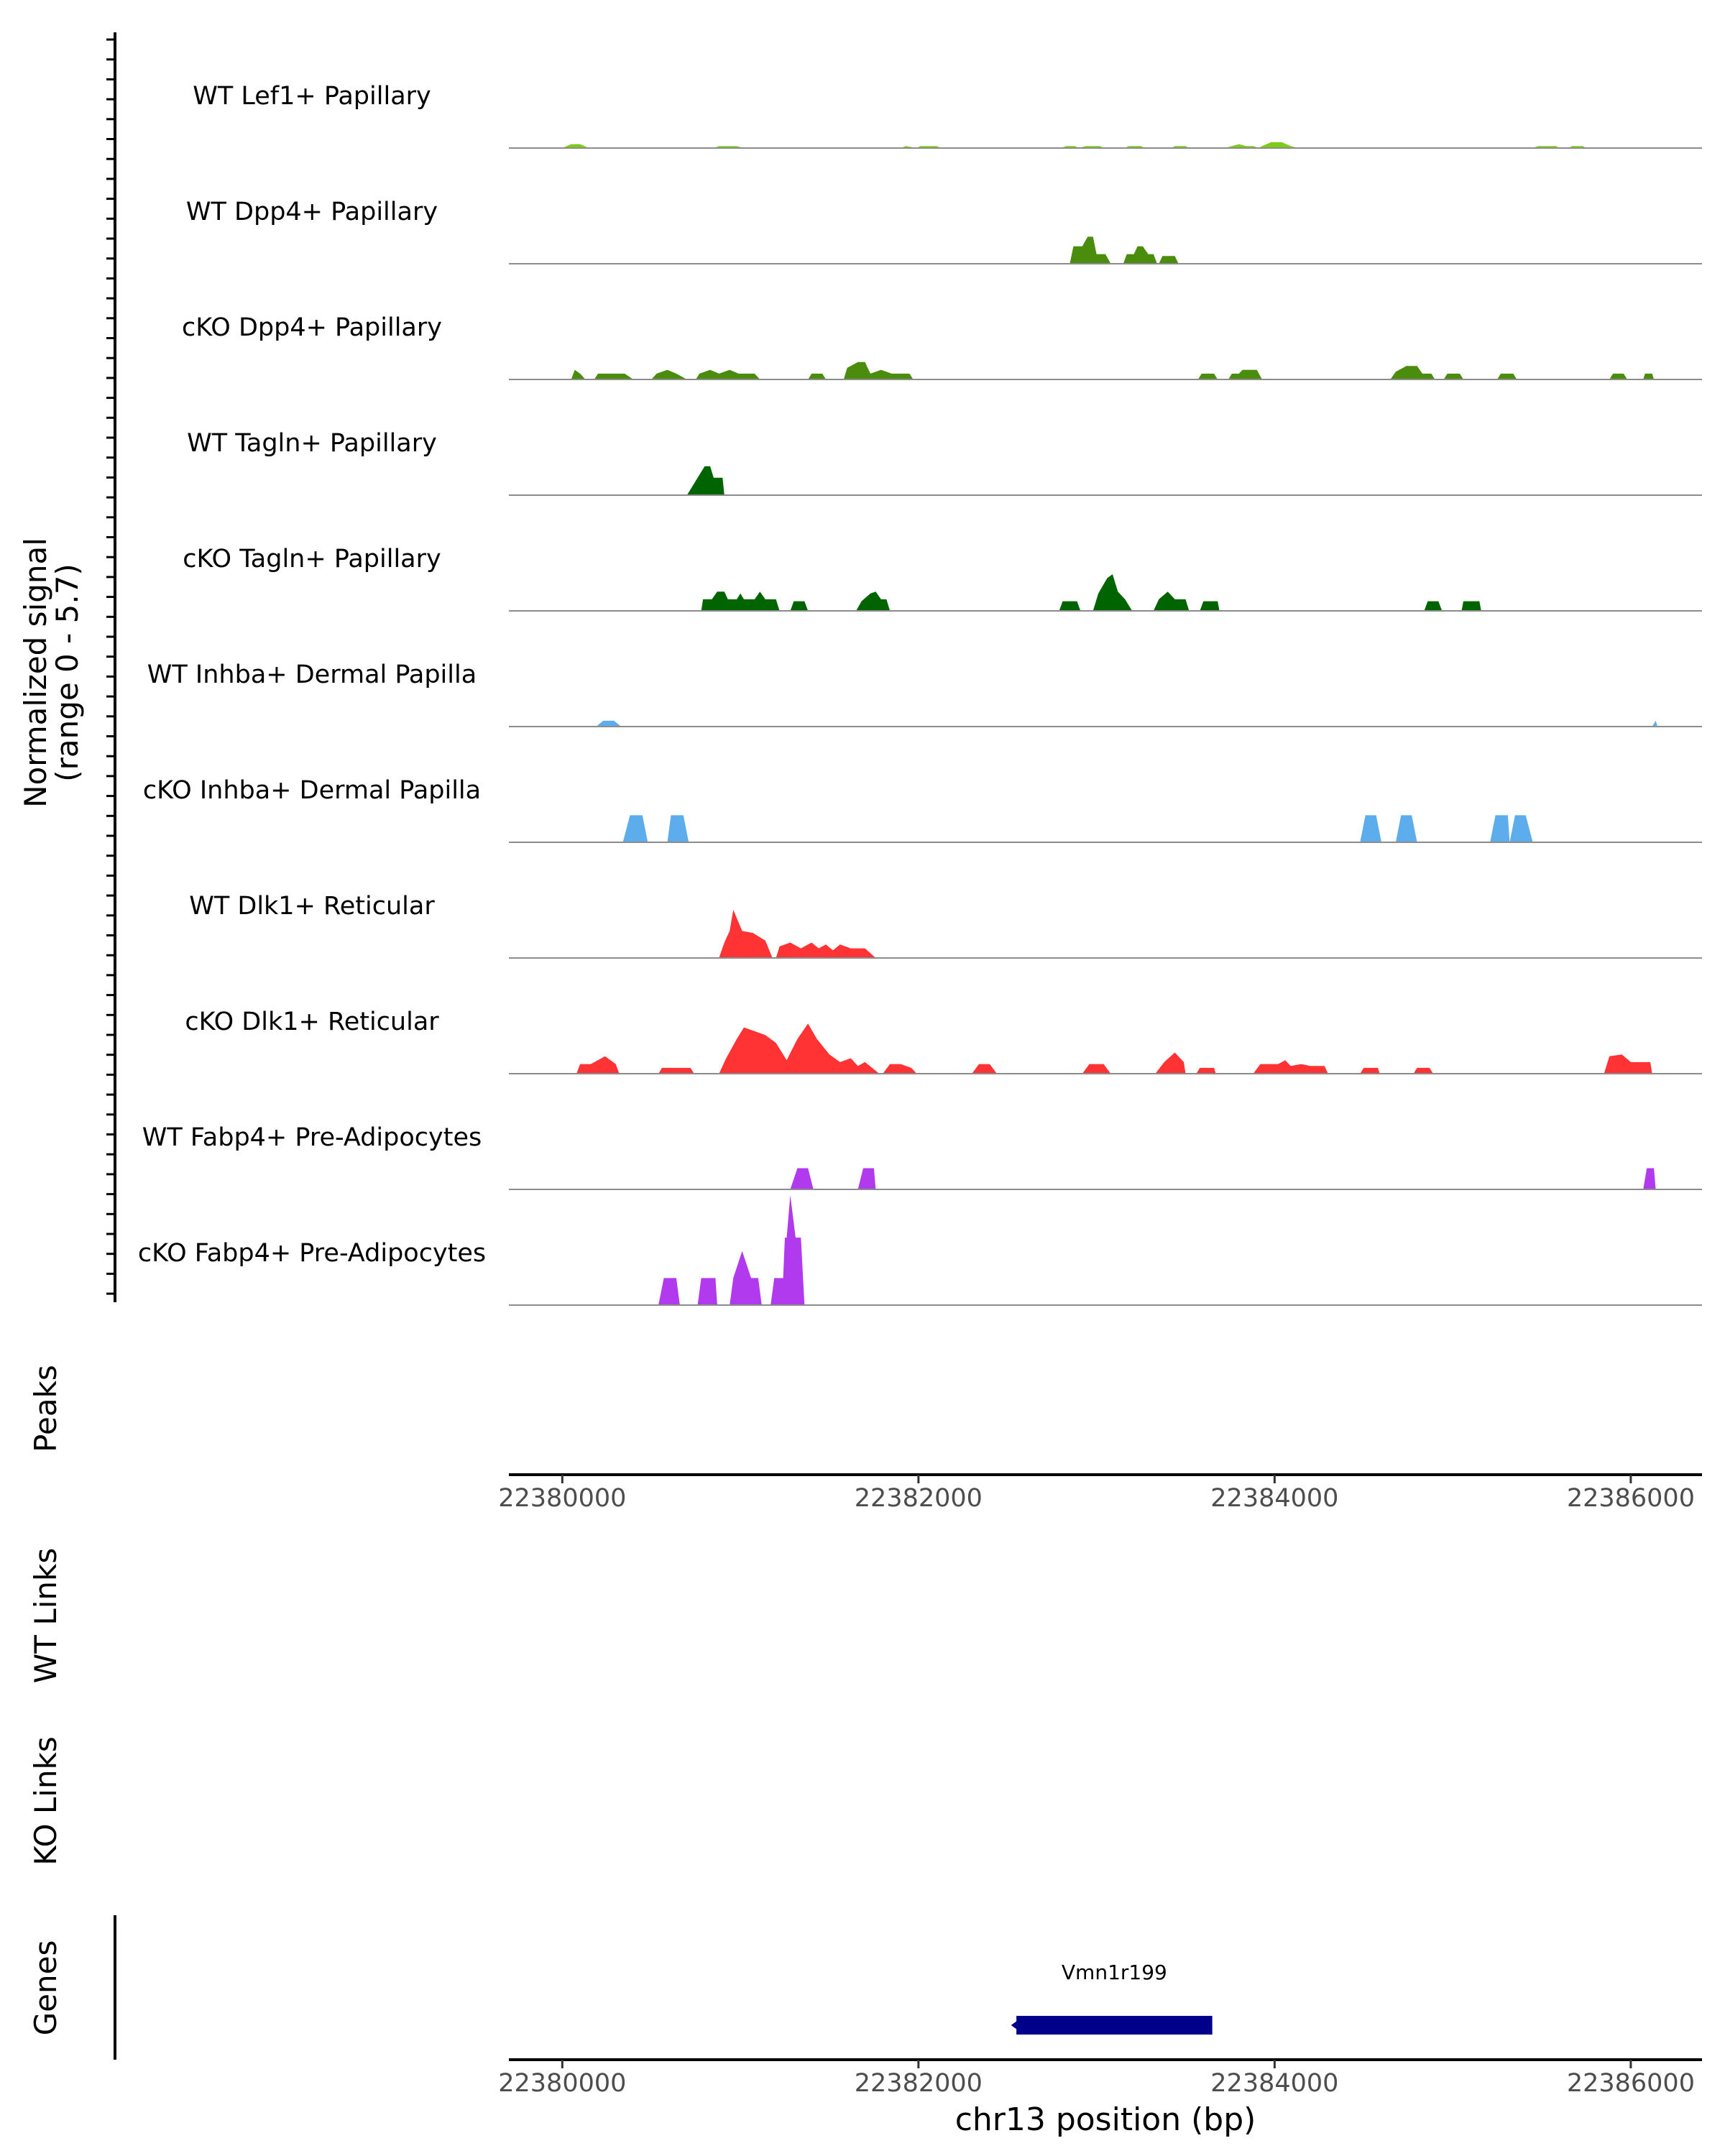  I want to click on y-axis-title-line1: Normalized signal, so click(35, 673).